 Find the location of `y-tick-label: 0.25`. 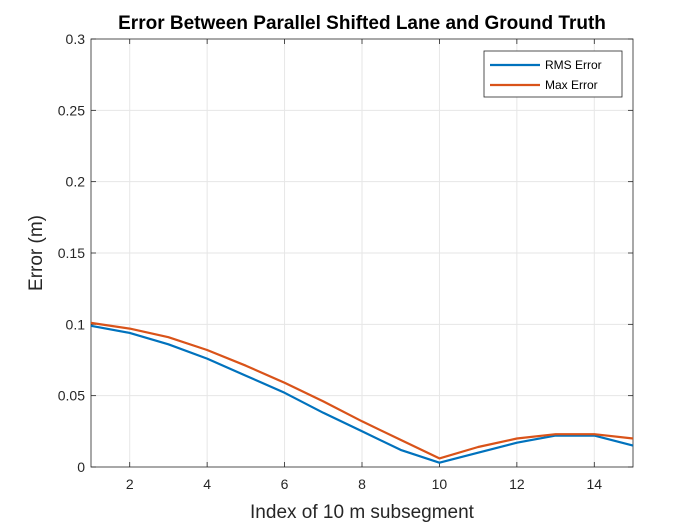

y-tick-label: 0.25 is located at coordinates (71, 110).